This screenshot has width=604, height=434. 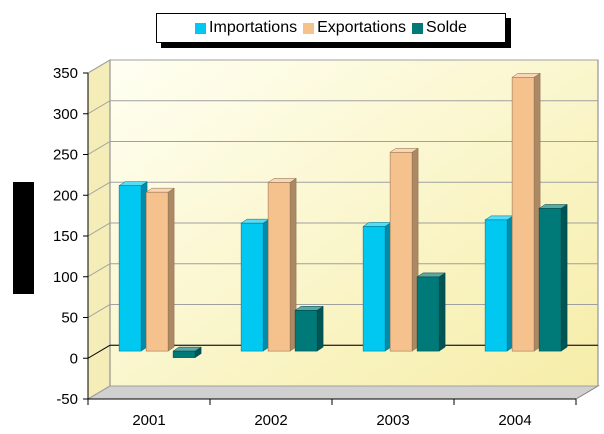 I want to click on x-tick-label: 2002, so click(x=270, y=420).